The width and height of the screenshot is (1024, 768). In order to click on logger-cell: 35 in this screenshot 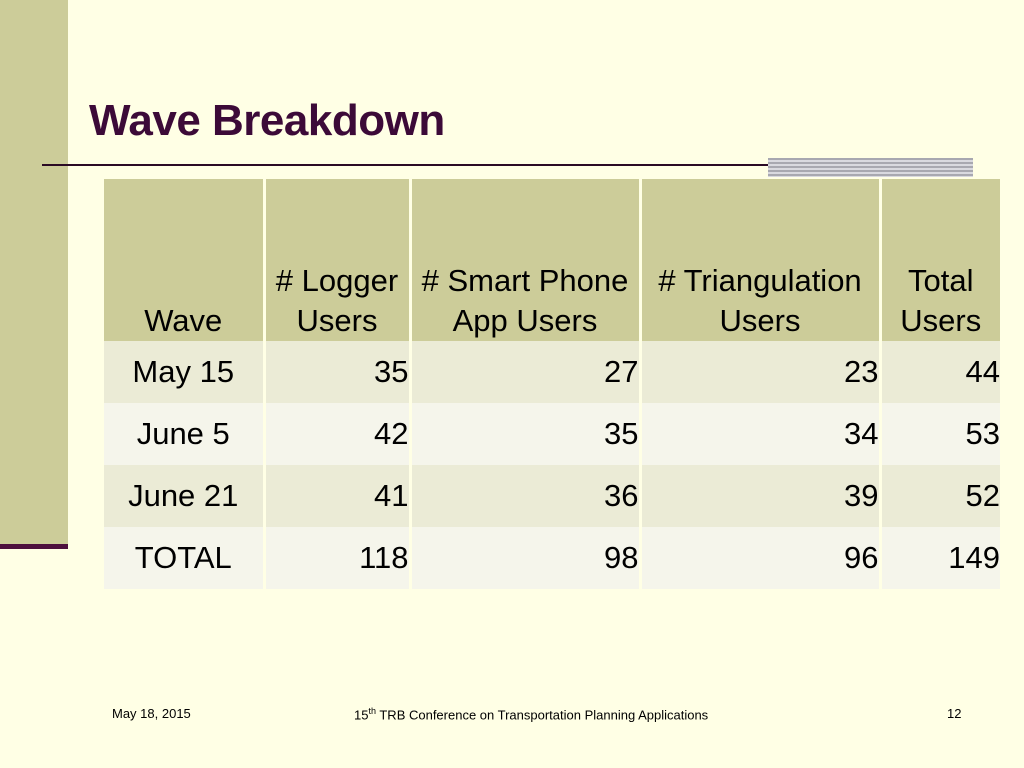, I will do `click(338, 372)`.